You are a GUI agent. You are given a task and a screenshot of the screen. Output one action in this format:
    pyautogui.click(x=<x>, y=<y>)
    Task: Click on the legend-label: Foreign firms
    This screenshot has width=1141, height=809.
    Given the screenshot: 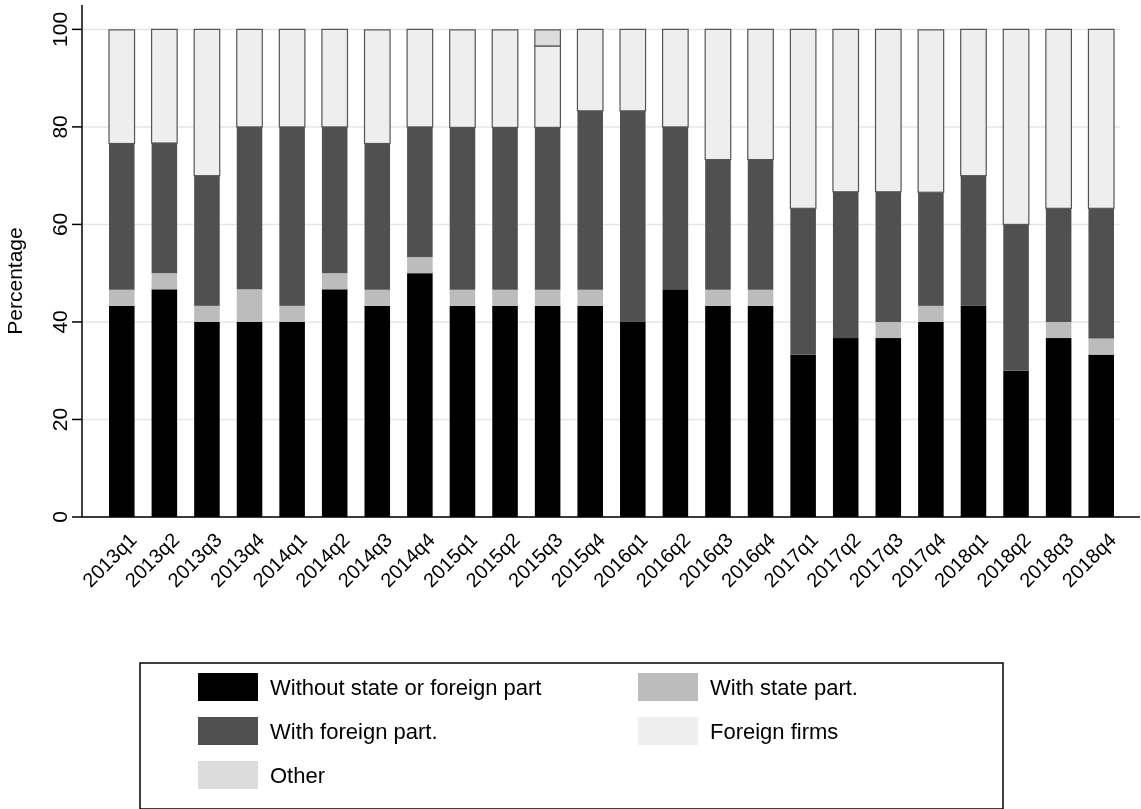 What is the action you would take?
    pyautogui.click(x=774, y=731)
    